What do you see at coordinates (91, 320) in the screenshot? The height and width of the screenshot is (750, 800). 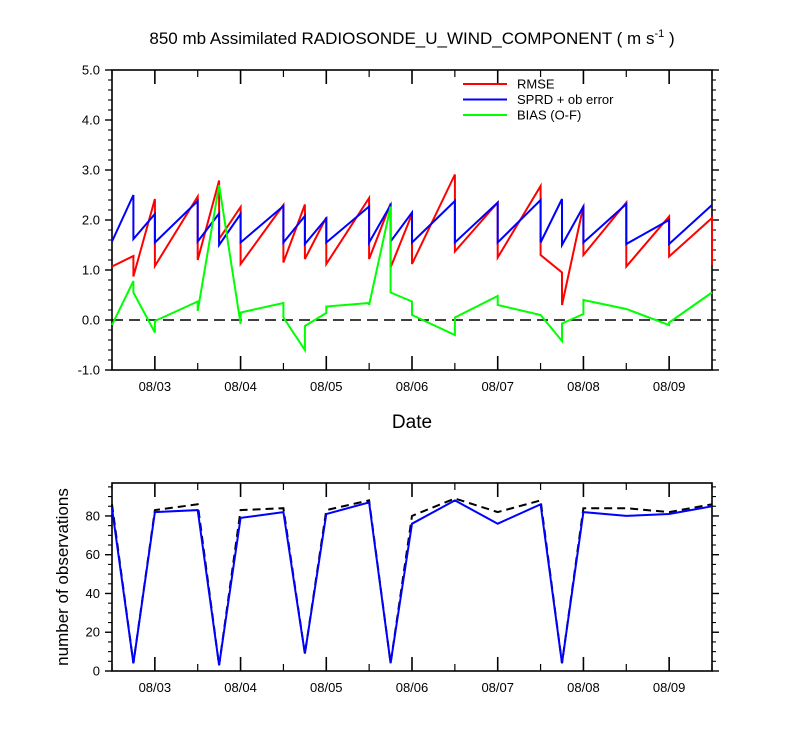 I see `y-tick-label: 0.0` at bounding box center [91, 320].